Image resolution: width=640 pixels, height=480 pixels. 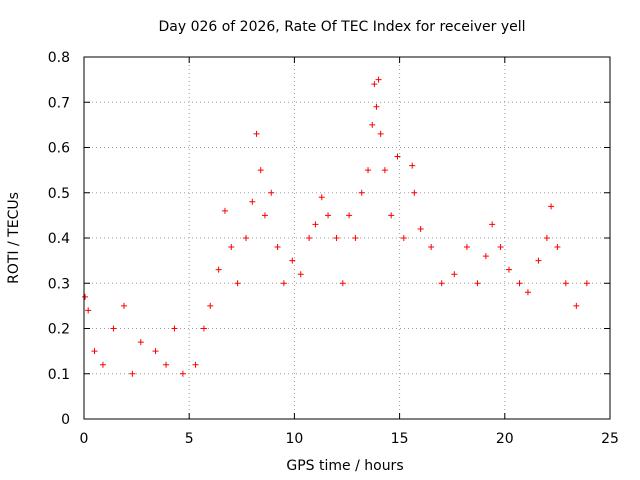 I want to click on x-tick-label: 0, so click(x=84, y=439).